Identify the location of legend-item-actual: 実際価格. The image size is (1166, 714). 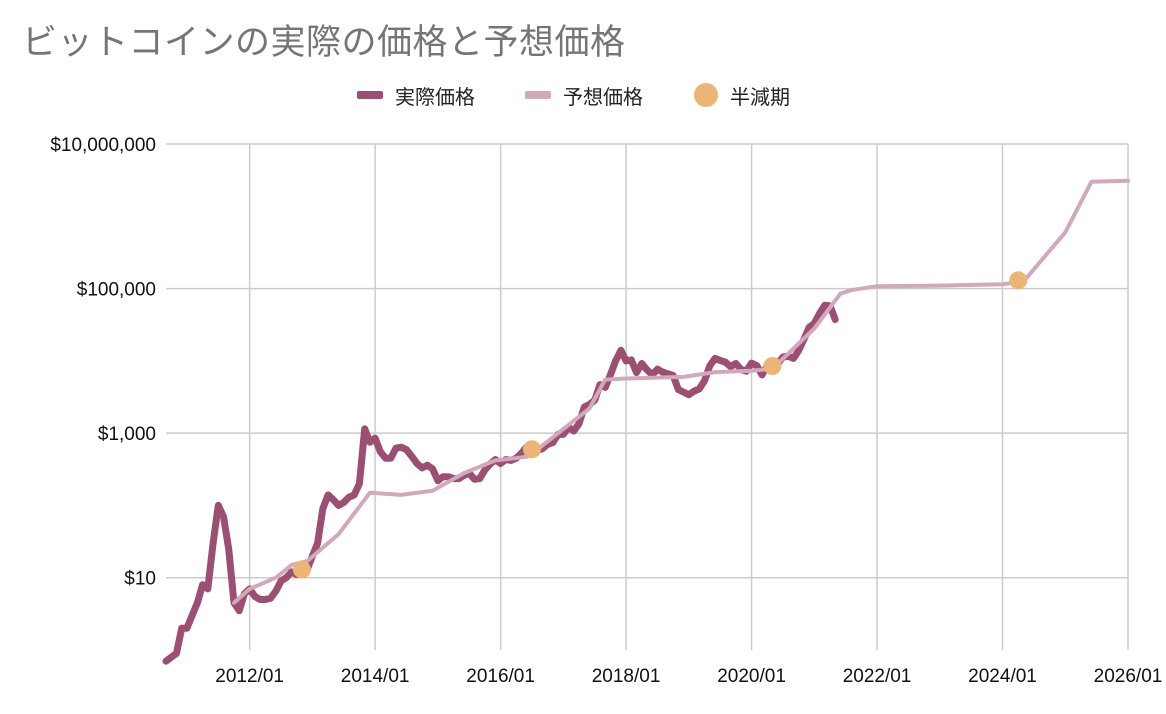
(416, 95).